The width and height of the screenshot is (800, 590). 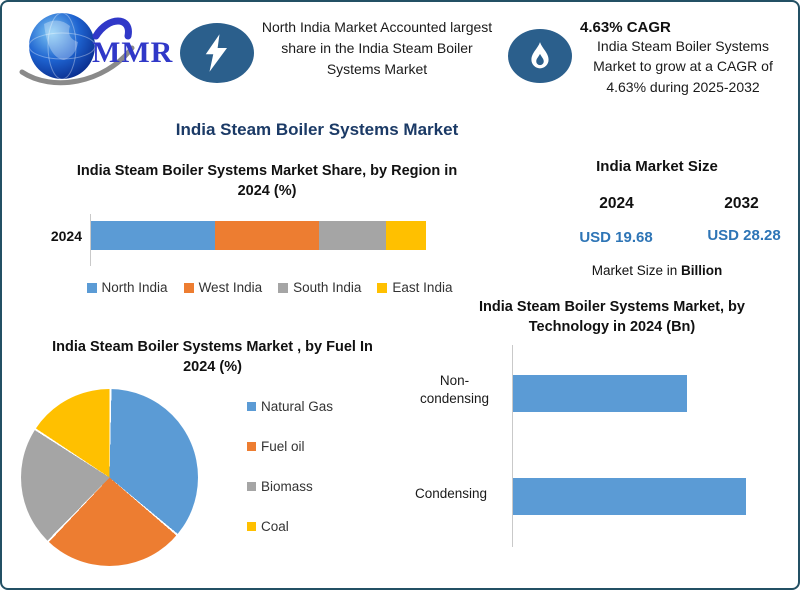 What do you see at coordinates (352, 235) in the screenshot?
I see `bar-segment-south-india` at bounding box center [352, 235].